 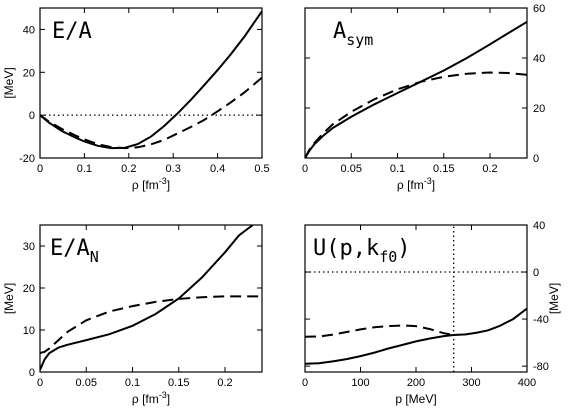 What do you see at coordinates (415, 399) in the screenshot?
I see `x-axis-label: p [MeV]` at bounding box center [415, 399].